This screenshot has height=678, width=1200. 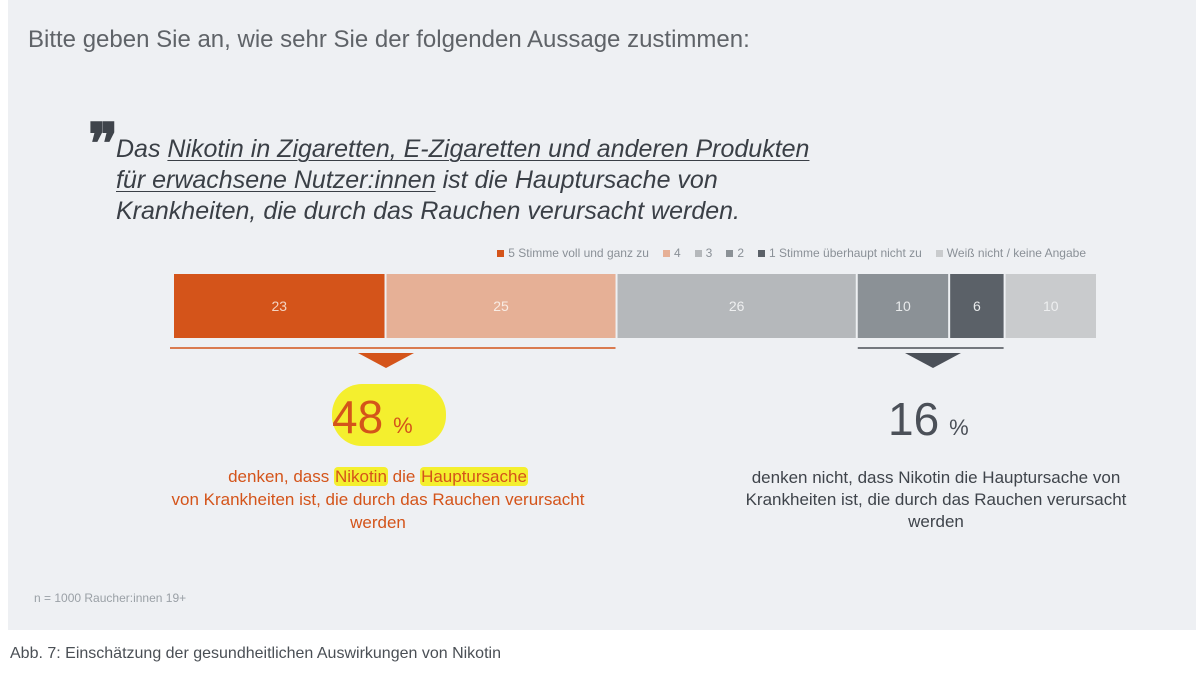 I want to click on legend-item: Weiß nicht / keine Angabe, so click(x=1010, y=253).